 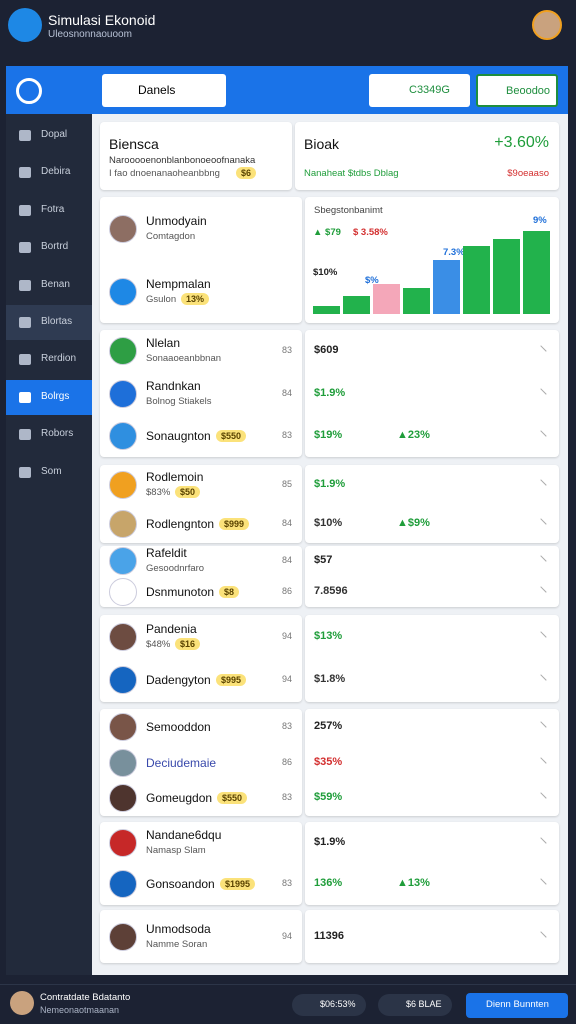 I want to click on sidebar-item: Dopal, so click(x=49, y=135).